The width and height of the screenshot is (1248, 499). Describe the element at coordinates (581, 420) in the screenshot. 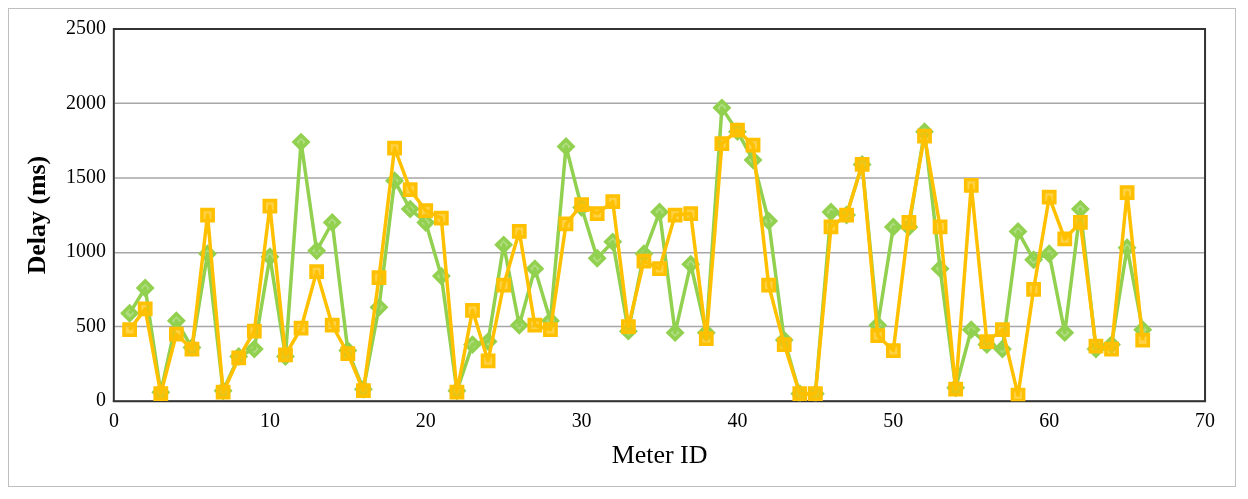

I see `x-tick-label: 30` at that location.